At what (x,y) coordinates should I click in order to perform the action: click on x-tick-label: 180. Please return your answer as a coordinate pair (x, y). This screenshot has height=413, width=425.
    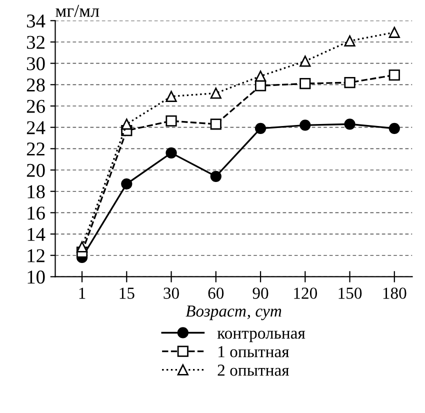
    Looking at the image, I should click on (394, 293).